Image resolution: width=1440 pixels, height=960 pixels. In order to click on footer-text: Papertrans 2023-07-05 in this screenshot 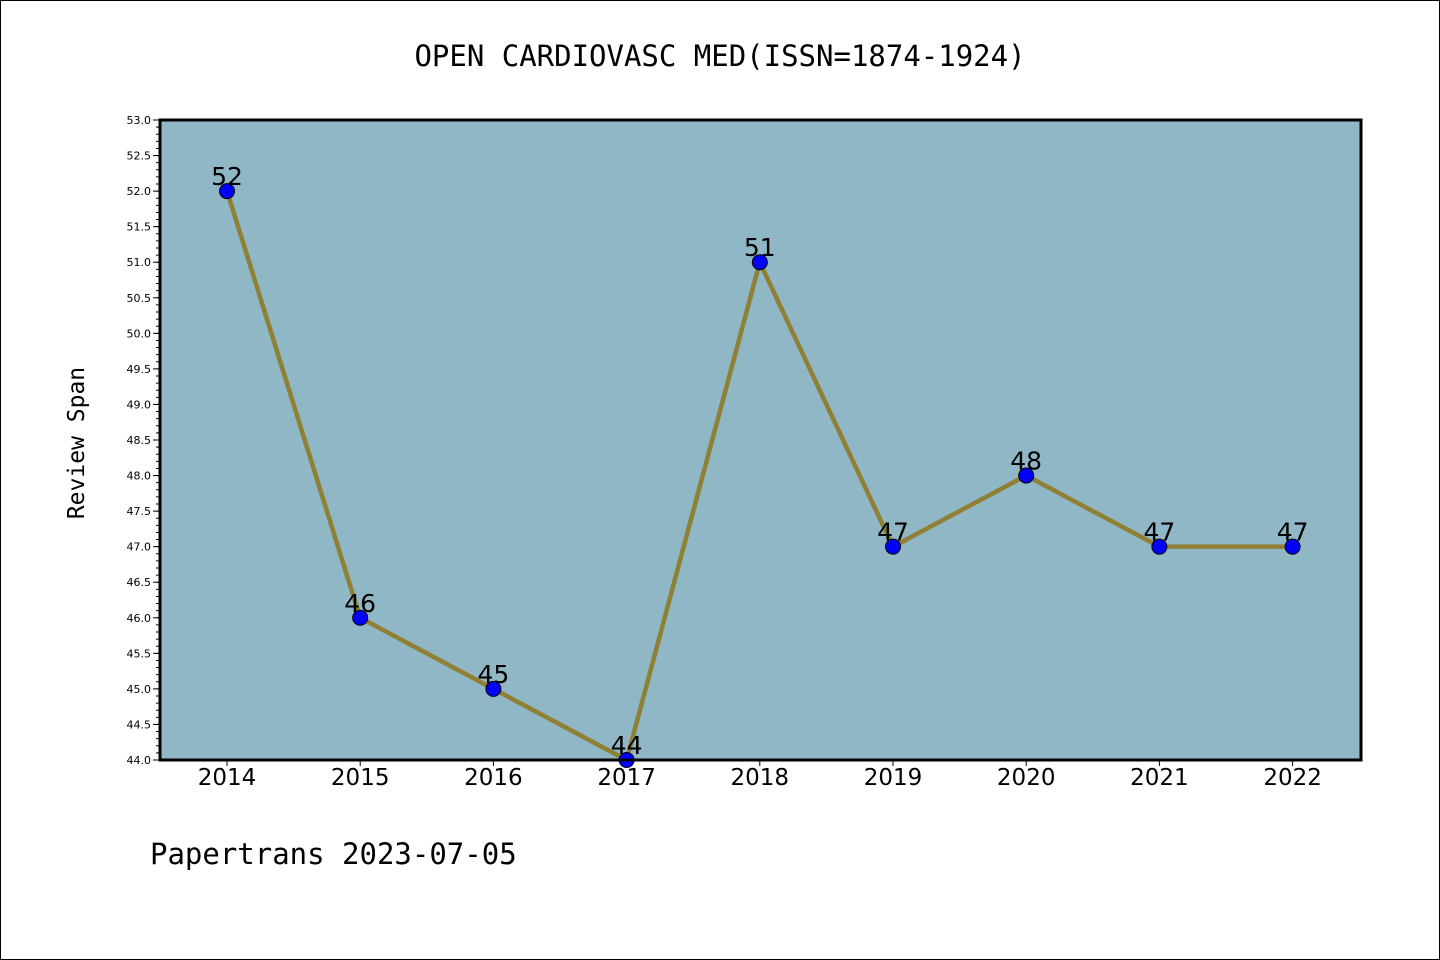, I will do `click(333, 854)`.